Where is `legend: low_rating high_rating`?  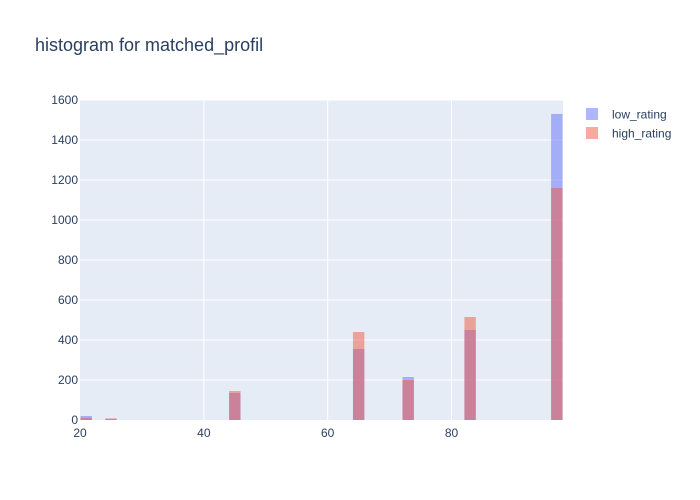 legend: low_rating high_rating is located at coordinates (628, 124).